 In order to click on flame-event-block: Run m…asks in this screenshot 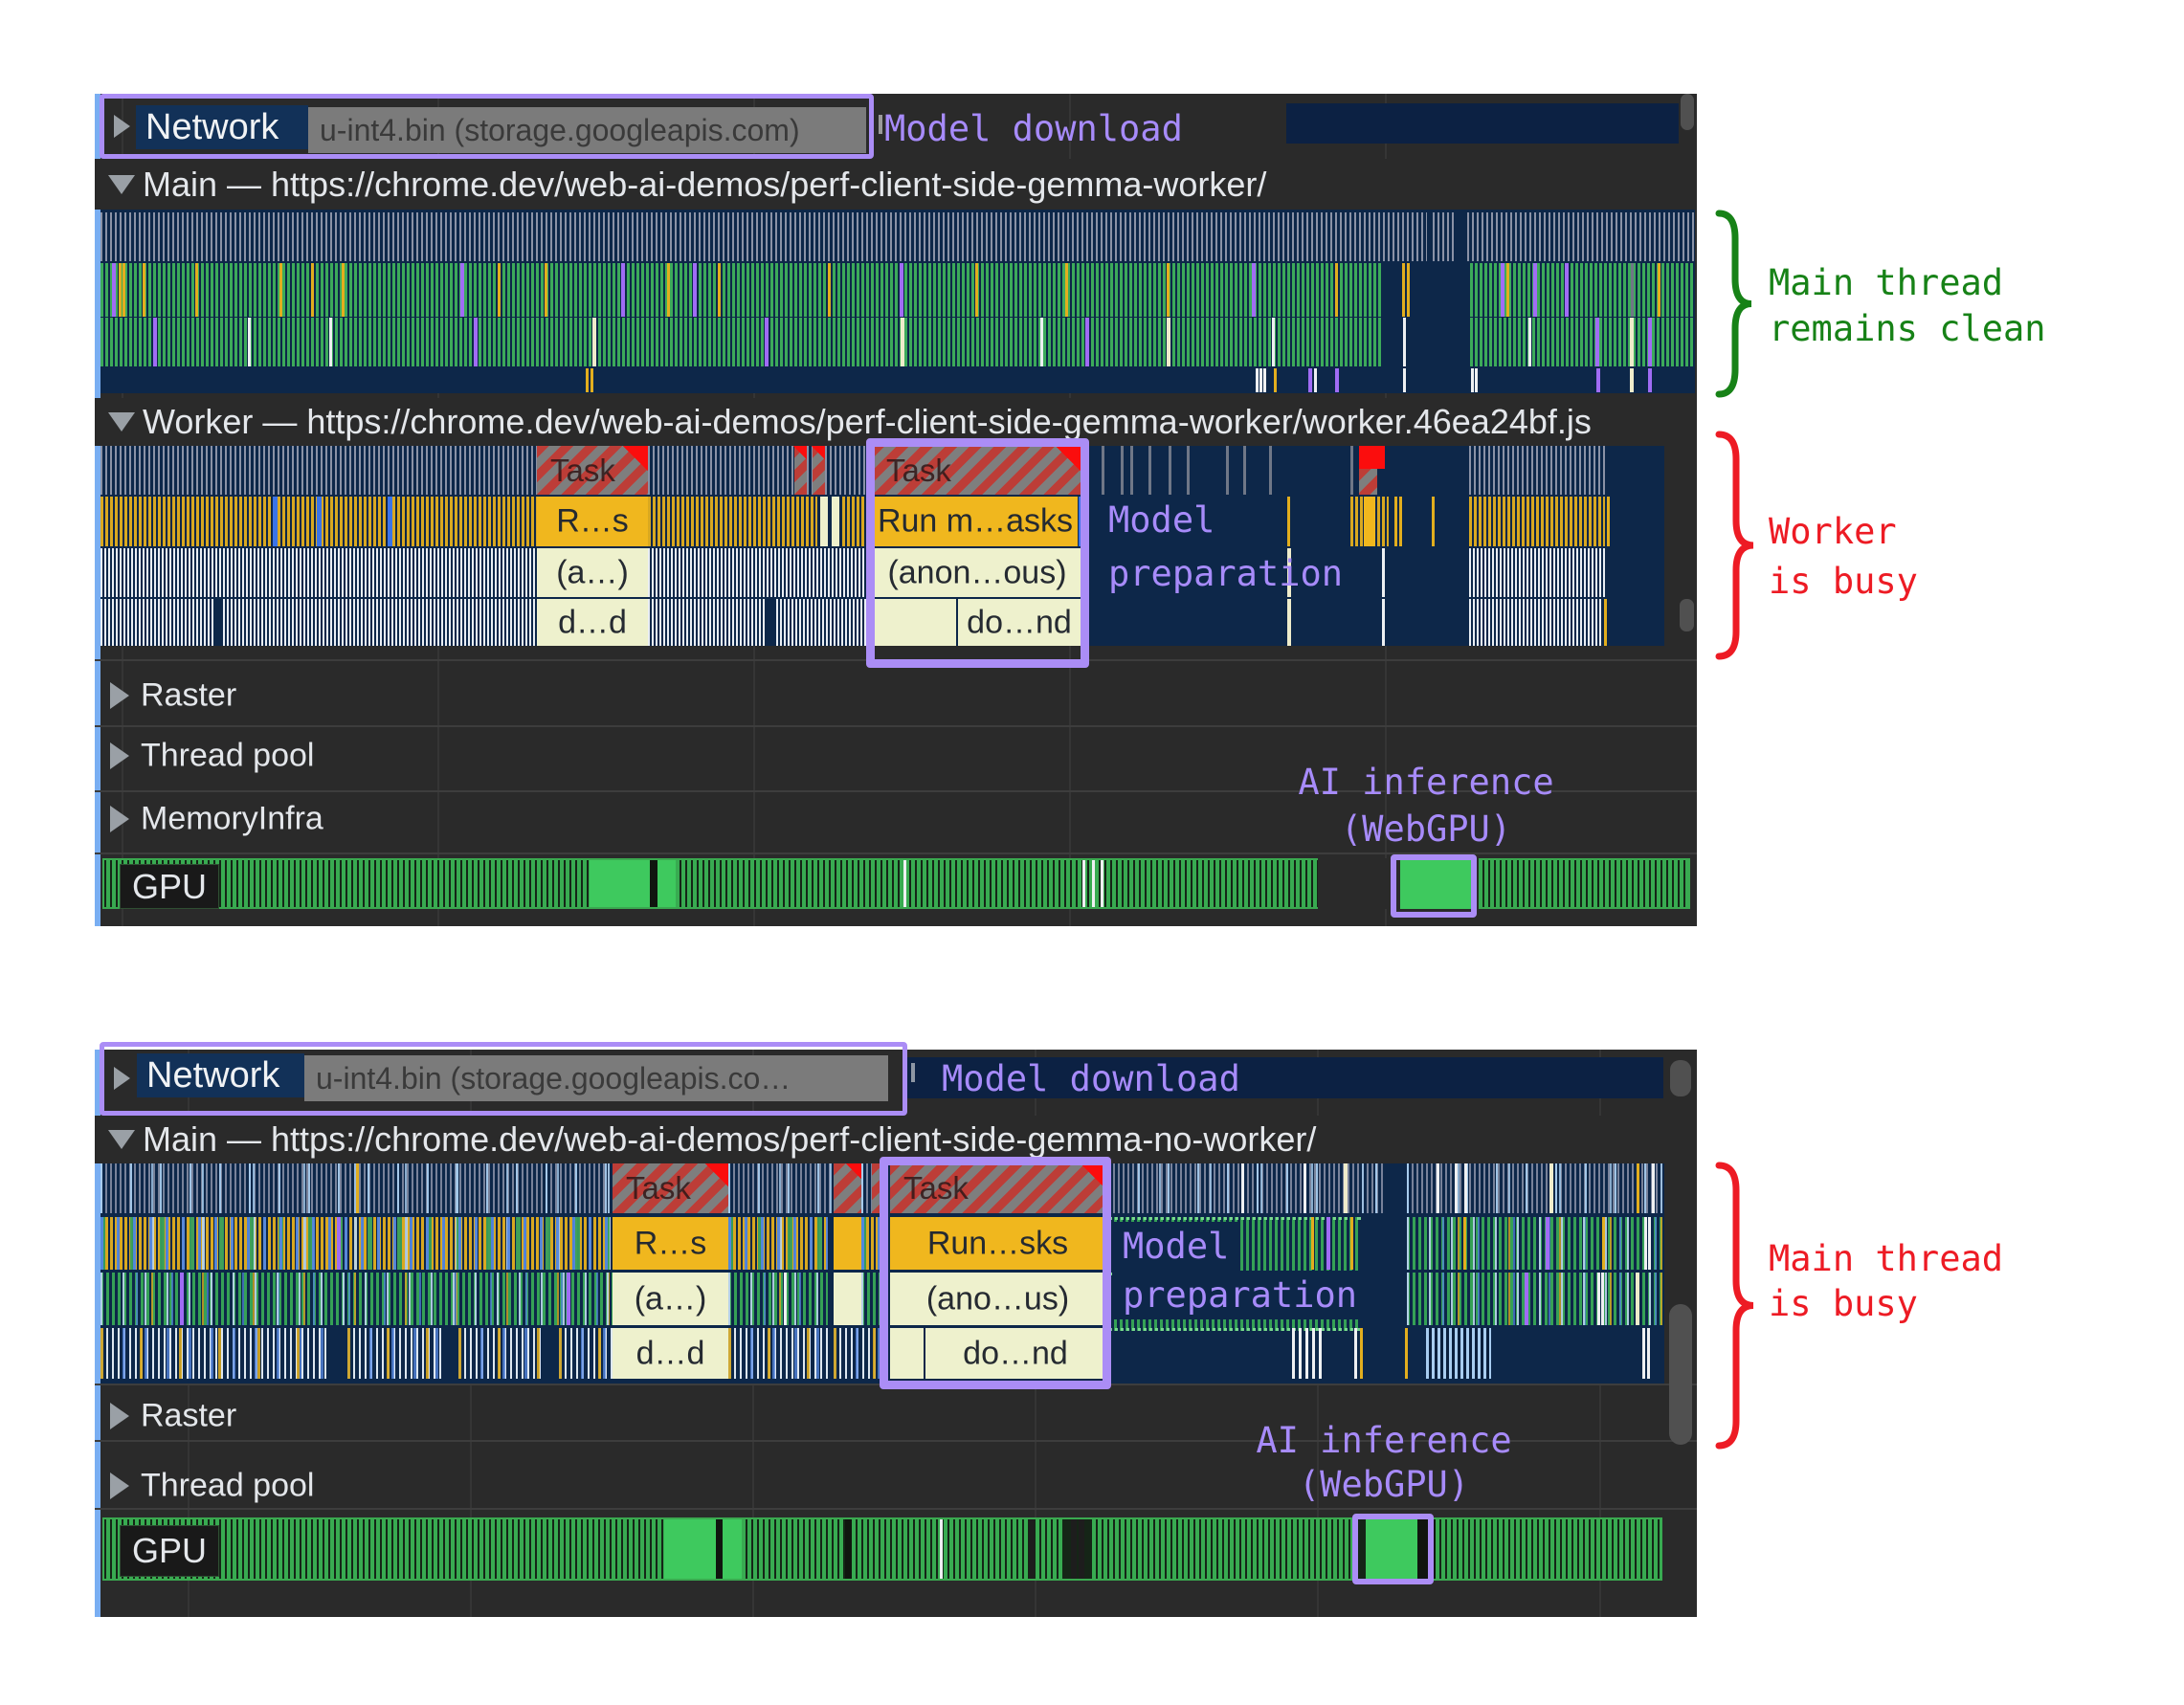, I will do `click(975, 521)`.